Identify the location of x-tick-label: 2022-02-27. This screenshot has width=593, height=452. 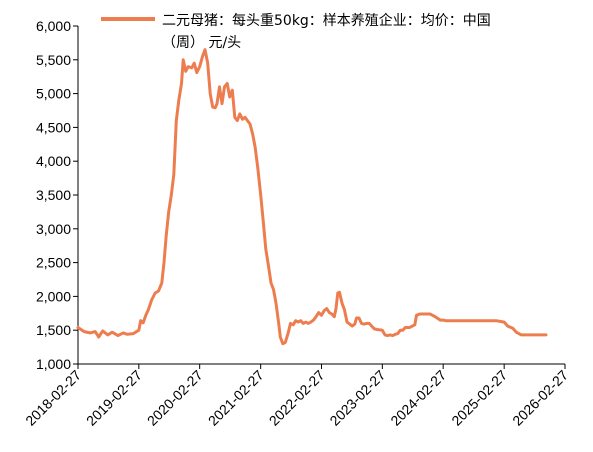
(297, 398).